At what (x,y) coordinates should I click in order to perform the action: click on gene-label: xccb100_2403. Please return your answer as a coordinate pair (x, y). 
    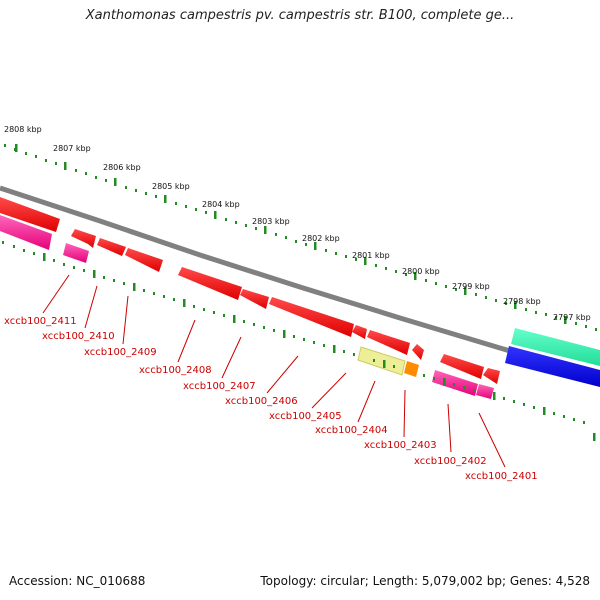
    Looking at the image, I should click on (400, 445).